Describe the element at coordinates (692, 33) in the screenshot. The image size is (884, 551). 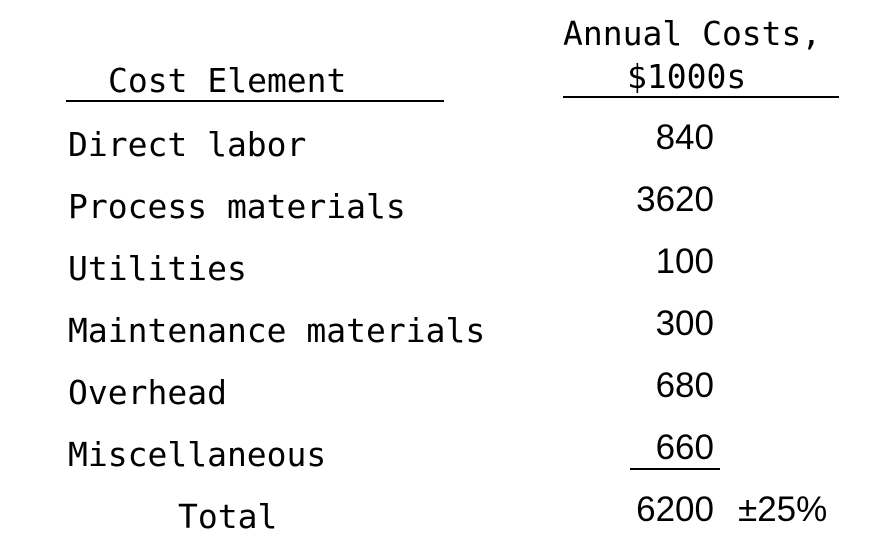
I see `column-header-annual-costs: Annual Costs,` at that location.